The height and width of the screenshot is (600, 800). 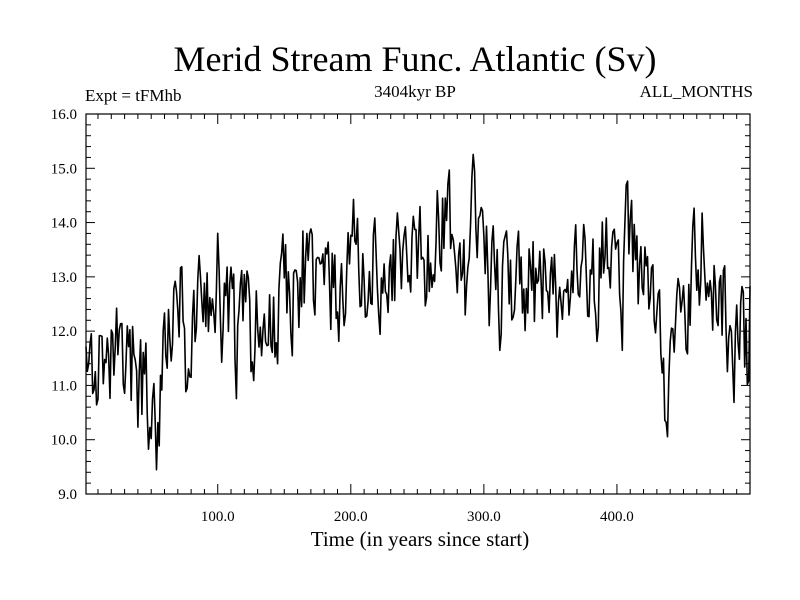 I want to click on y-tick-label: 13.0, so click(x=64, y=278).